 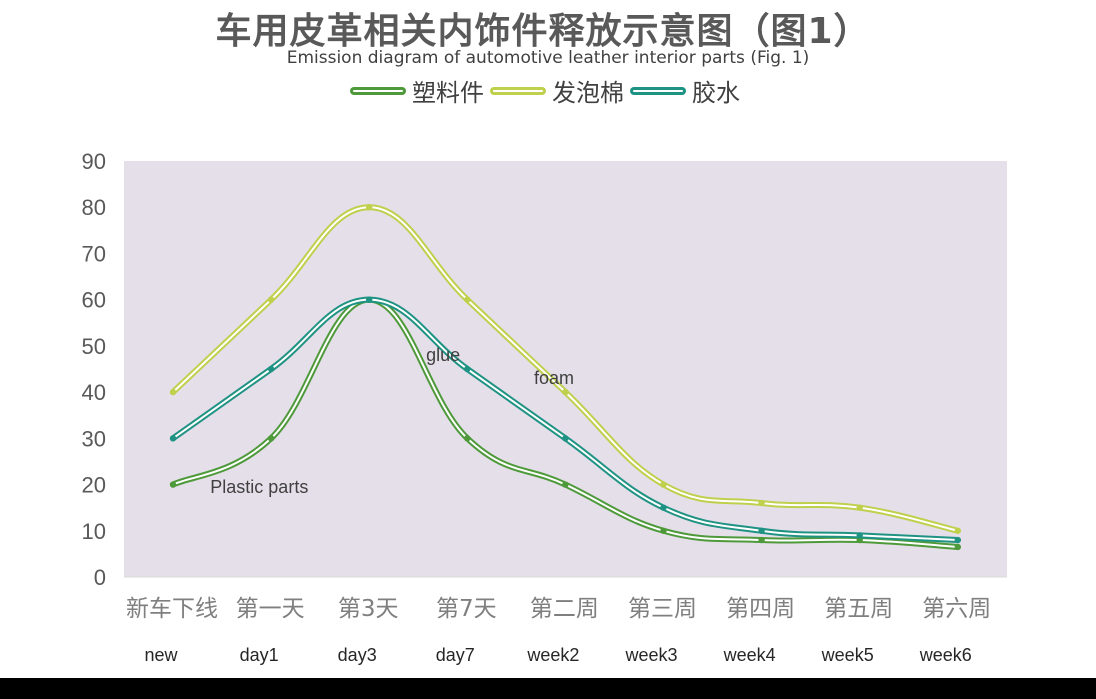 What do you see at coordinates (847, 655) in the screenshot?
I see `x-tick-label-en: week5` at bounding box center [847, 655].